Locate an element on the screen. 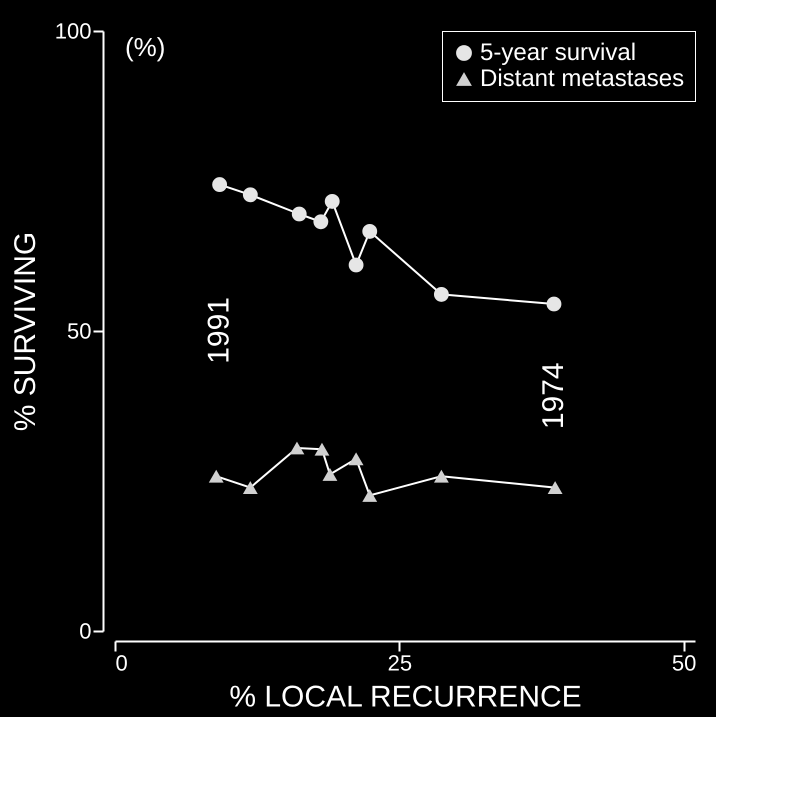 The width and height of the screenshot is (795, 800). x-tick-label: 25 is located at coordinates (400, 663).